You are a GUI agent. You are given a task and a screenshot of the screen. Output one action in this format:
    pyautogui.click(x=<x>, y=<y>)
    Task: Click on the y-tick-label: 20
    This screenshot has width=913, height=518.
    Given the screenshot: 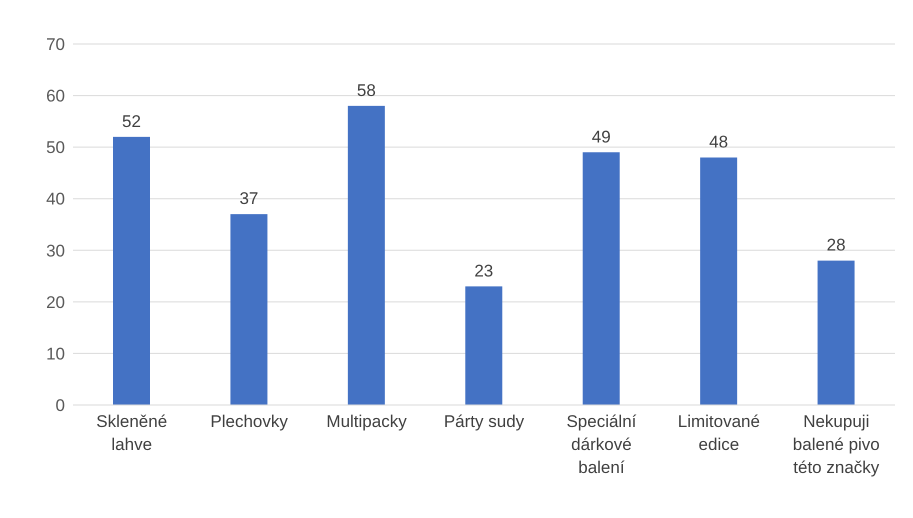 What is the action you would take?
    pyautogui.click(x=55, y=302)
    